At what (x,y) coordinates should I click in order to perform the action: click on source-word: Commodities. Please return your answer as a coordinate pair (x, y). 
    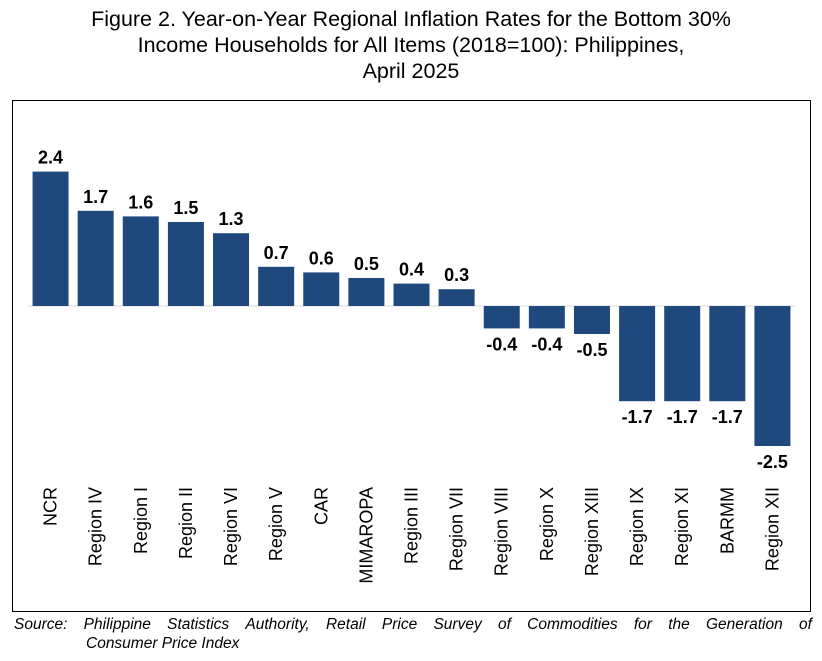
    Looking at the image, I should click on (572, 624).